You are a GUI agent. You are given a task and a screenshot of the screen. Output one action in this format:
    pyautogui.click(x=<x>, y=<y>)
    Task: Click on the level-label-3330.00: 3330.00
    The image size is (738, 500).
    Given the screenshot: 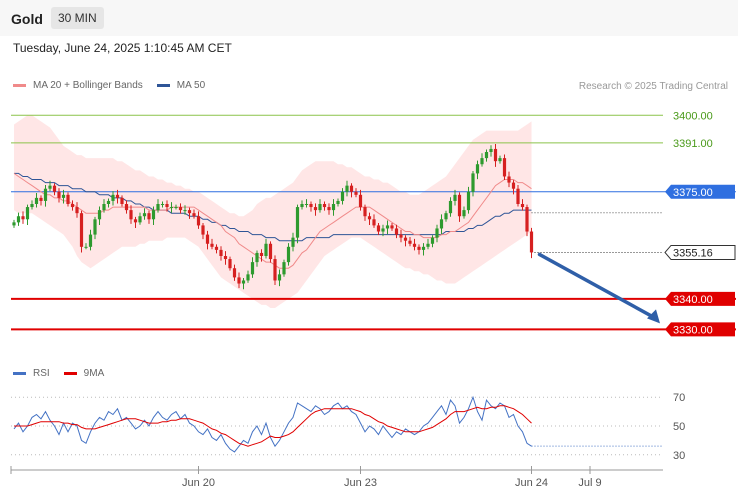 What is the action you would take?
    pyautogui.click(x=693, y=330)
    